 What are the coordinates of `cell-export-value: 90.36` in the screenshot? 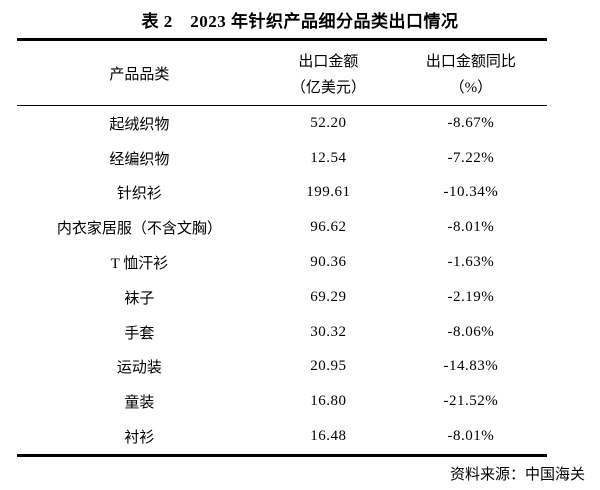 It's located at (328, 262).